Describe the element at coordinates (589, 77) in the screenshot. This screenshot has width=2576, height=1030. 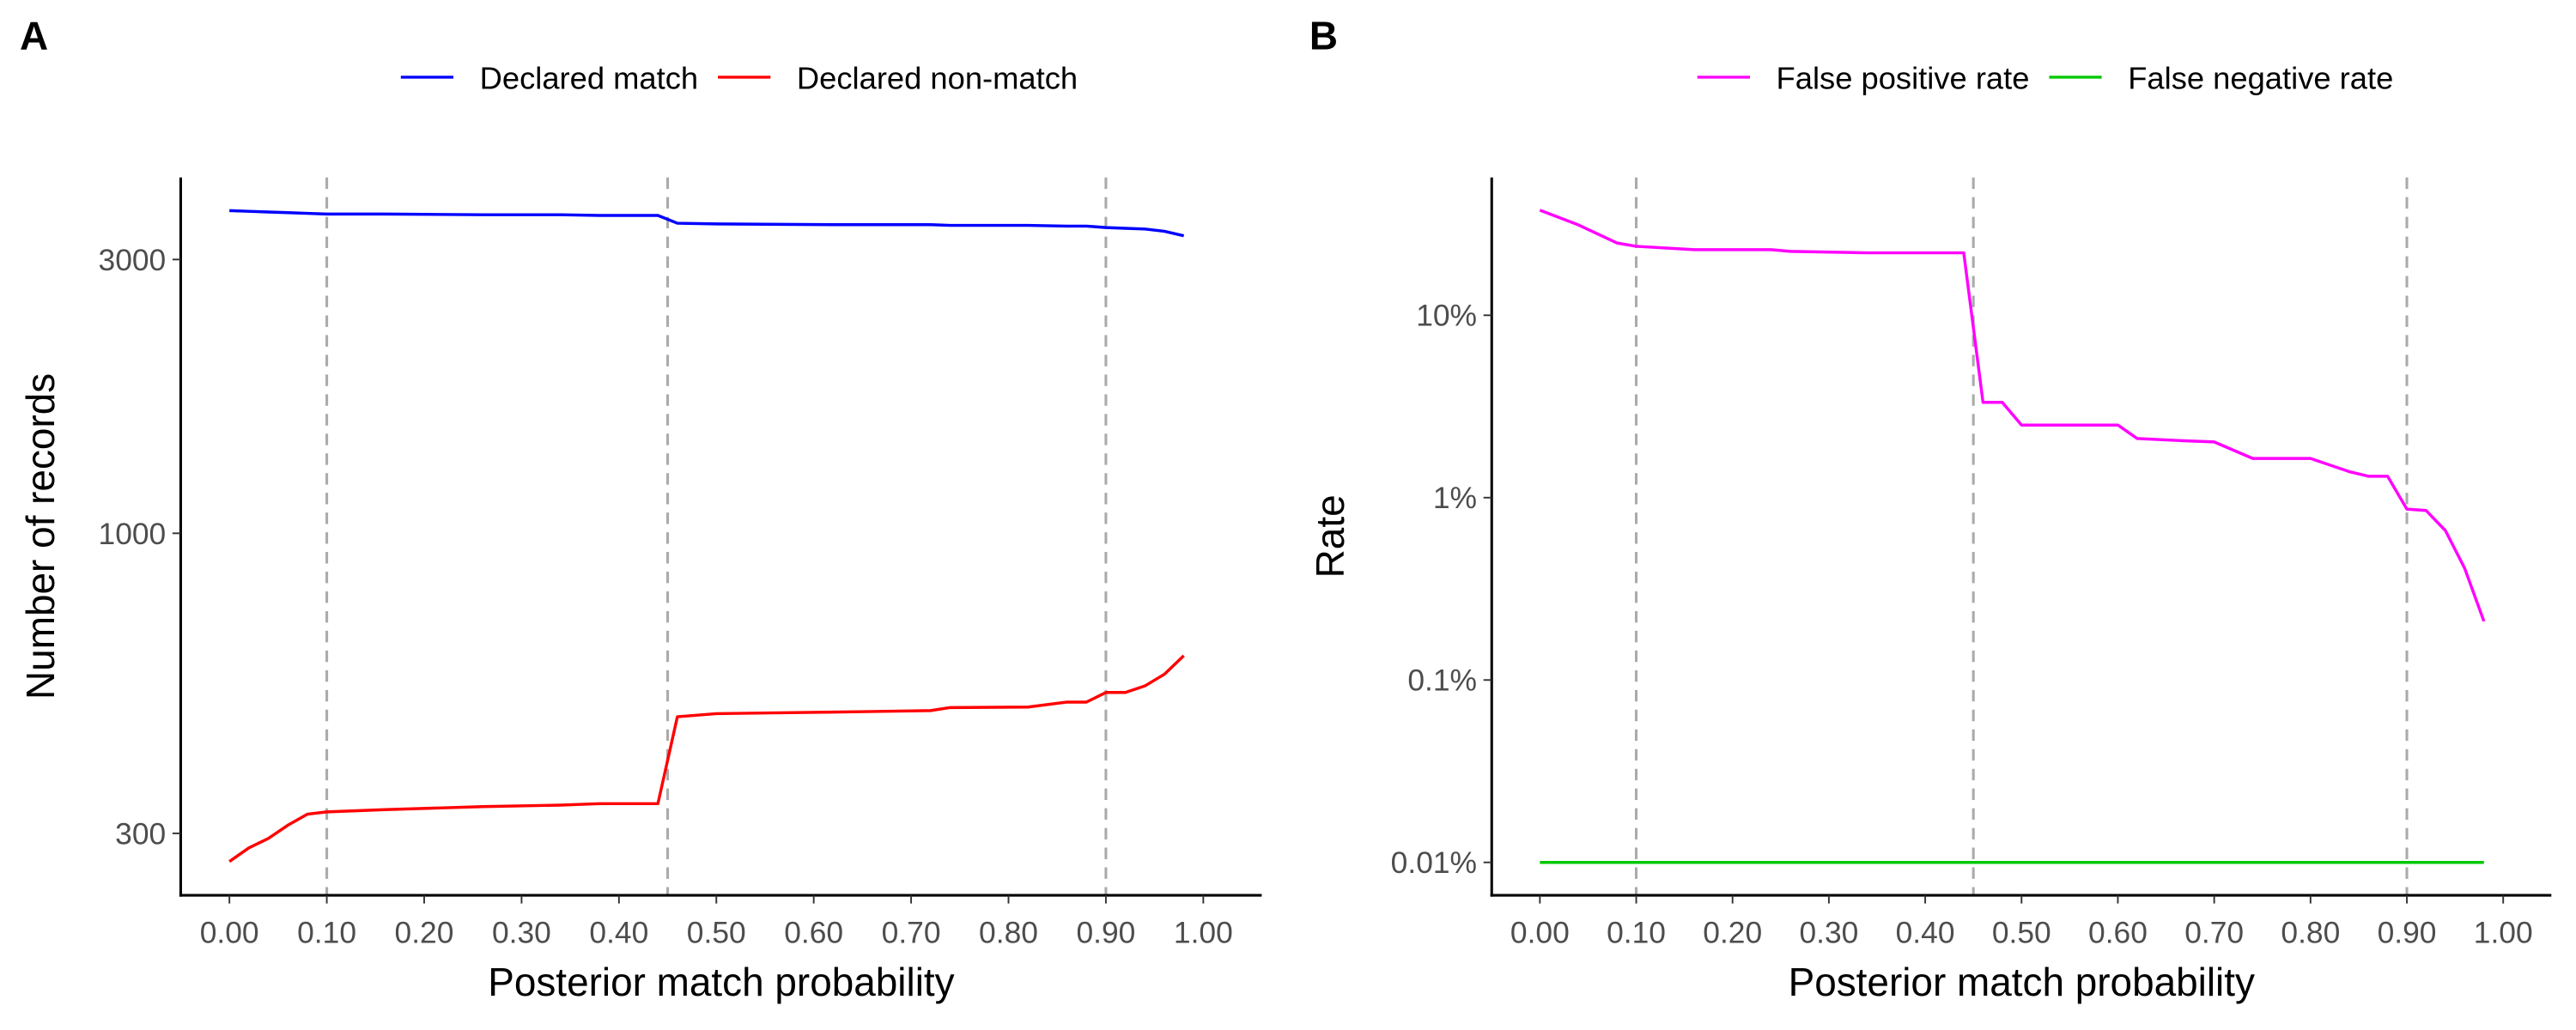
I see `legend-label: Declared match` at that location.